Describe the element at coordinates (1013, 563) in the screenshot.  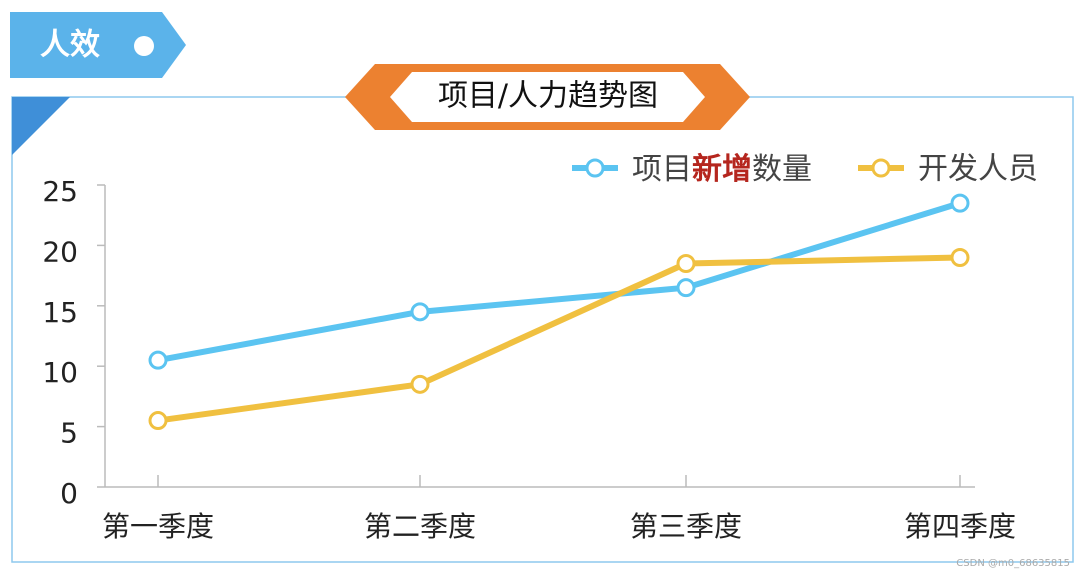
I see `watermark: CSDN @m0_68635815` at that location.